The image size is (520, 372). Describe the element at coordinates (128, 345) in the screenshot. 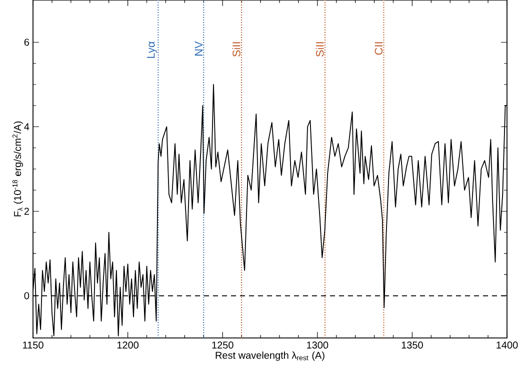

I see `x-tick-label: 1200` at that location.